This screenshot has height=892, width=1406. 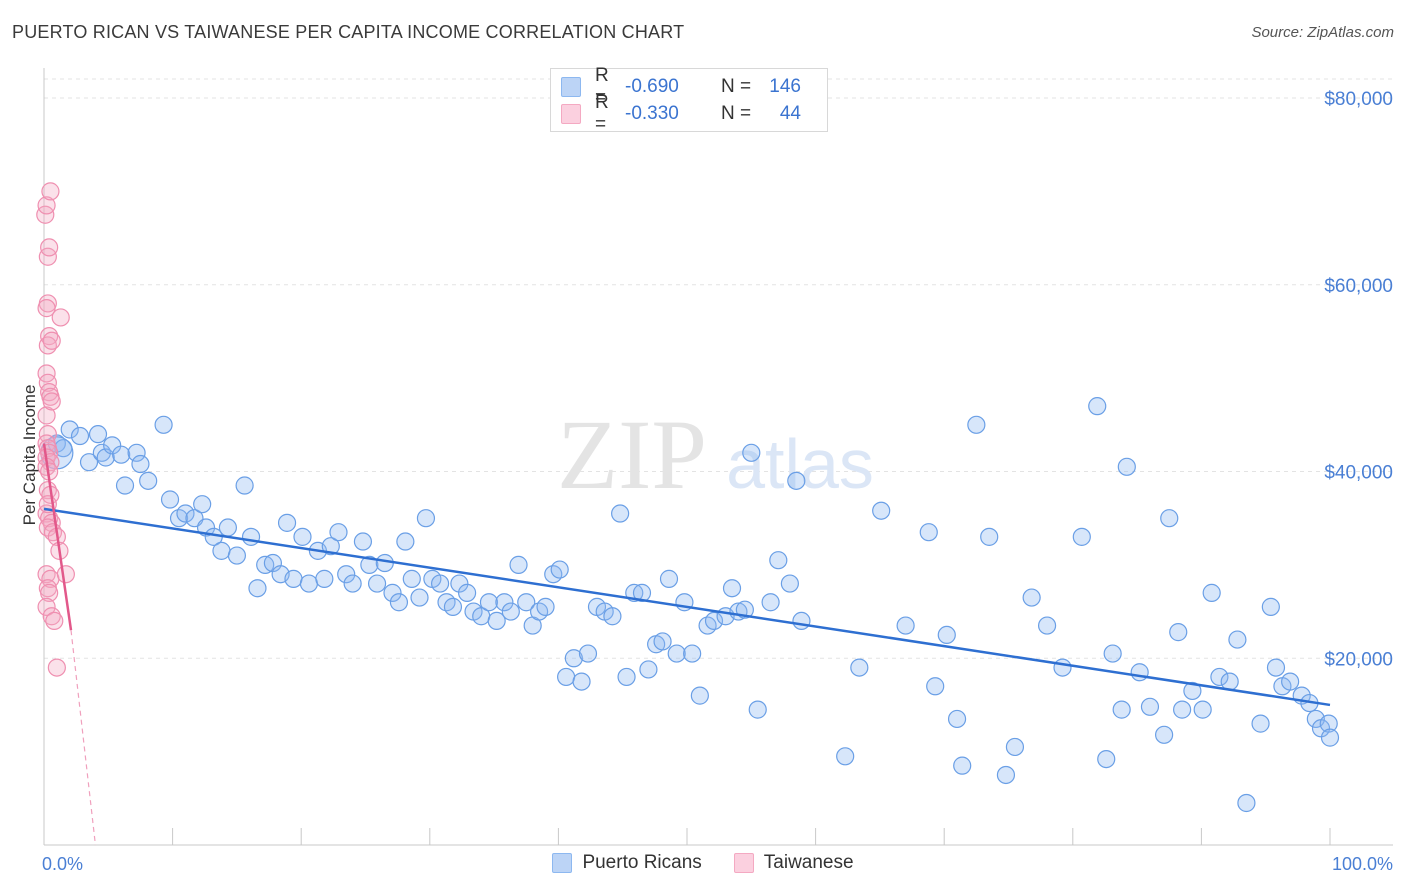 I want to click on legend-row-puerto-ricans: R = -0.690 N = 146, so click(x=681, y=86).